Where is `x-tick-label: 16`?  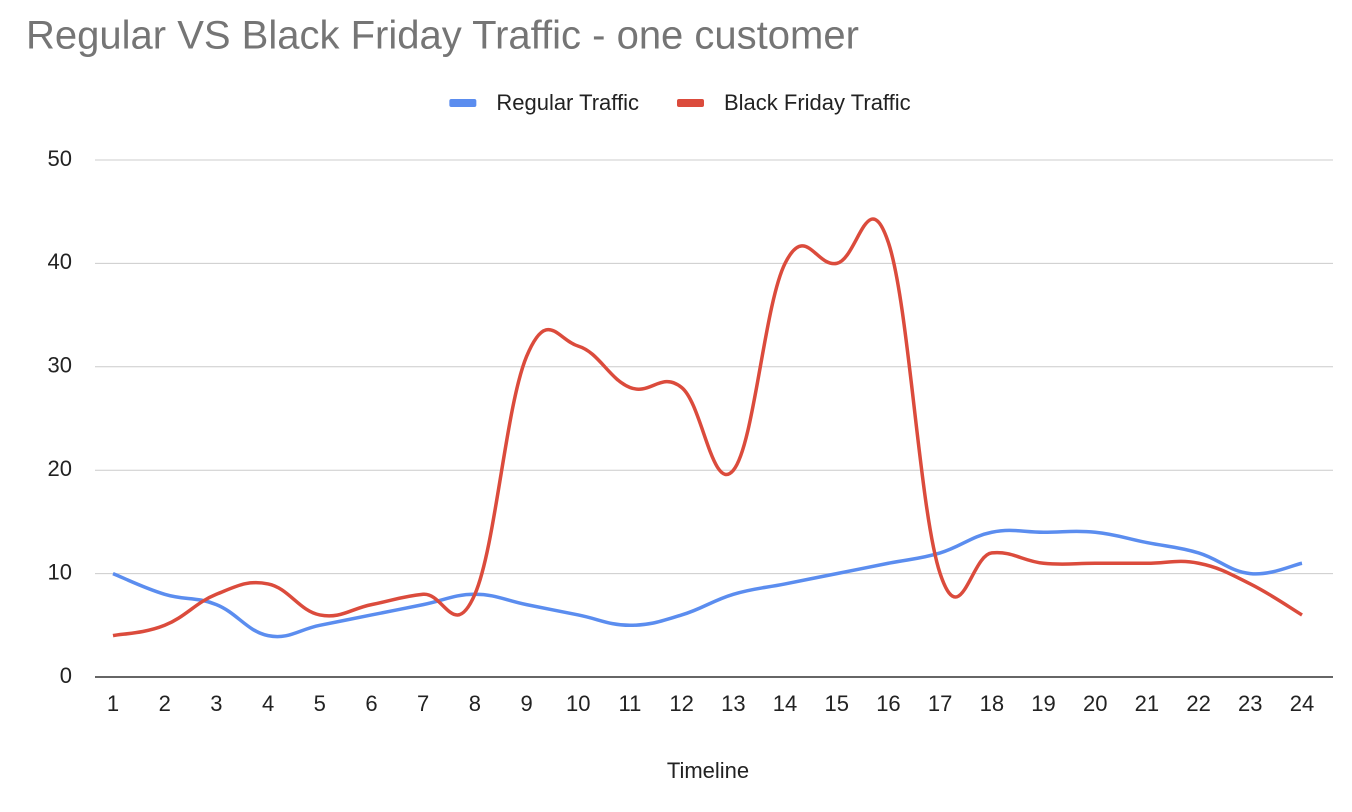 x-tick-label: 16 is located at coordinates (888, 703).